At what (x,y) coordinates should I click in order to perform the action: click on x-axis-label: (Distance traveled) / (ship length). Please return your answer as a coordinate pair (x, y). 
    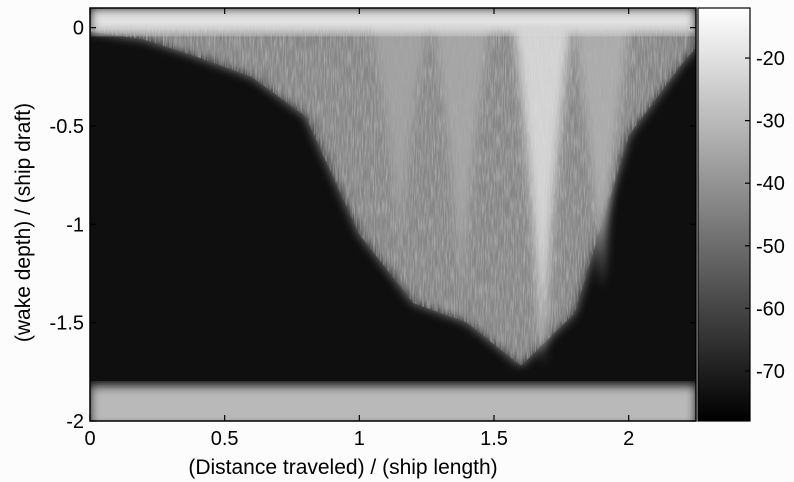
    Looking at the image, I should click on (342, 467).